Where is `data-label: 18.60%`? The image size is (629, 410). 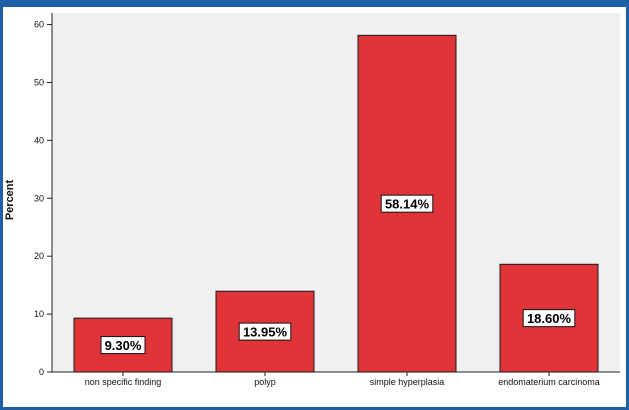
data-label: 18.60% is located at coordinates (549, 318).